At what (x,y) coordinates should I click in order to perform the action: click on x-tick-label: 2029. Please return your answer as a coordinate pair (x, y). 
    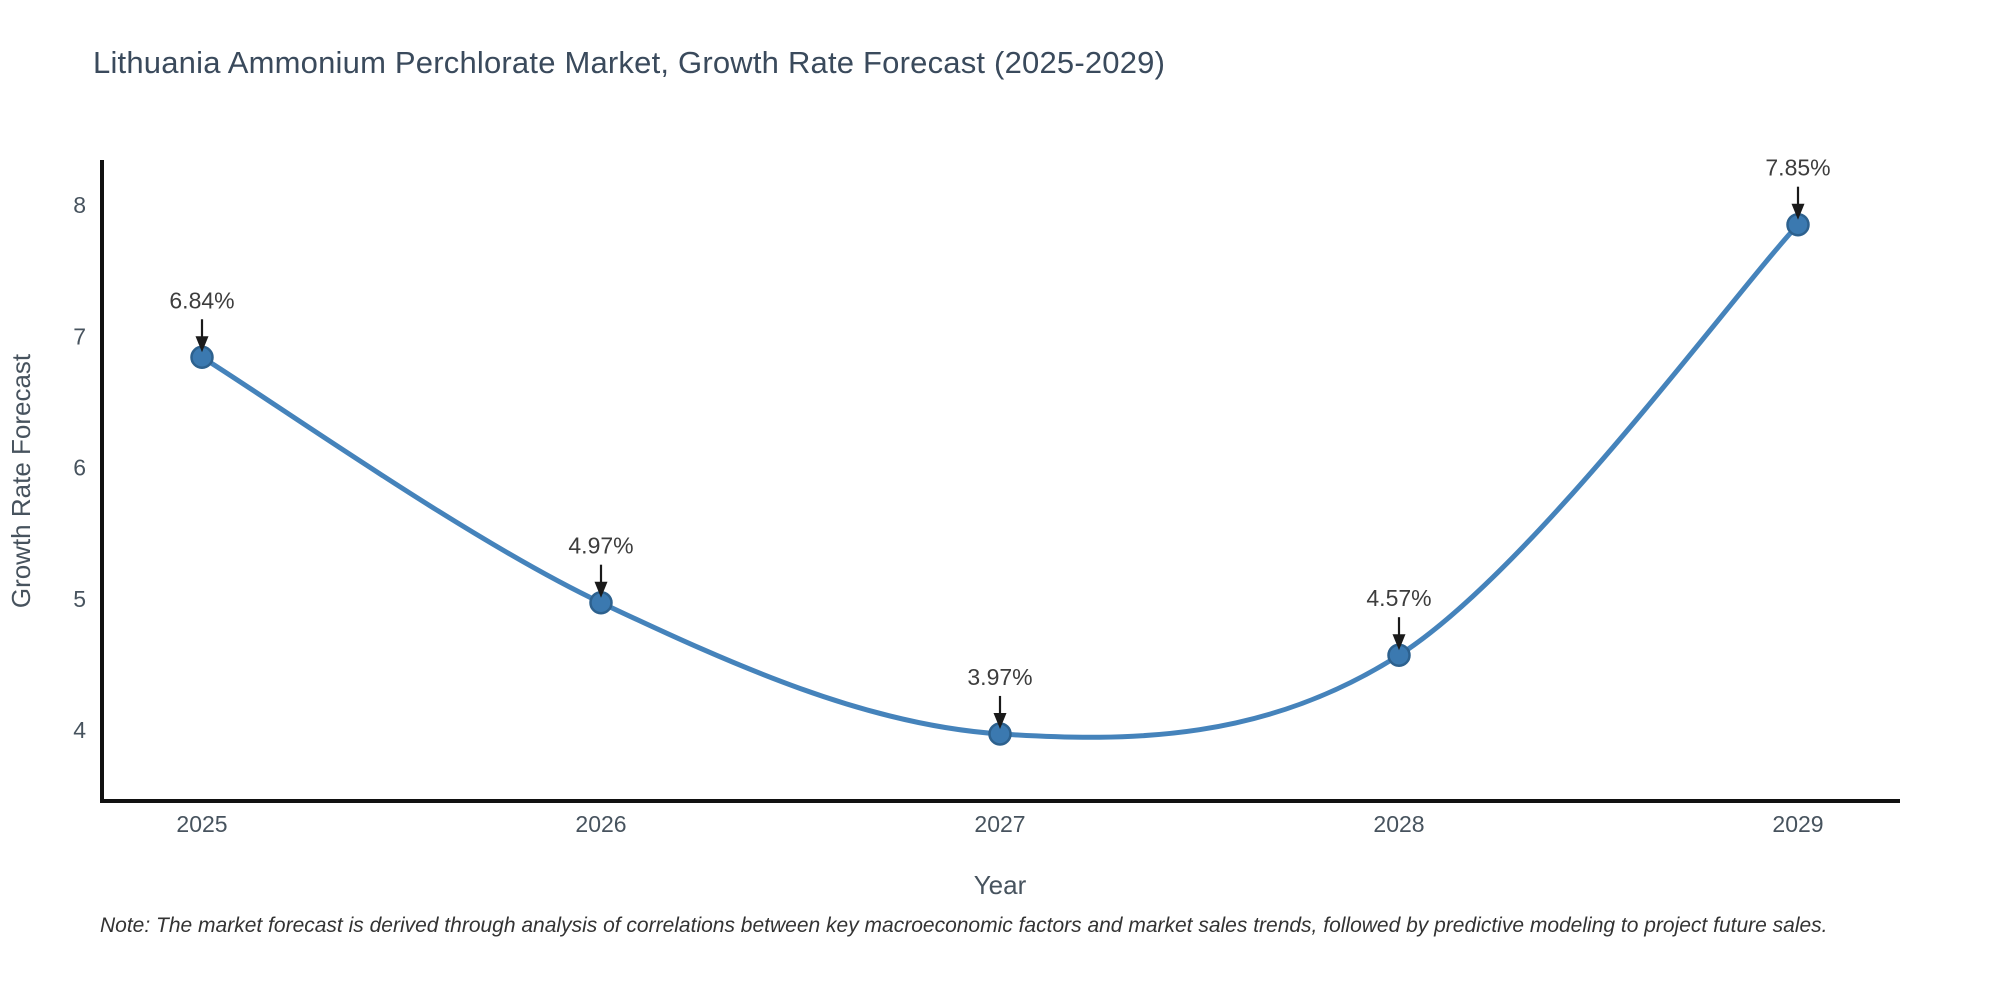
    Looking at the image, I should click on (1797, 824).